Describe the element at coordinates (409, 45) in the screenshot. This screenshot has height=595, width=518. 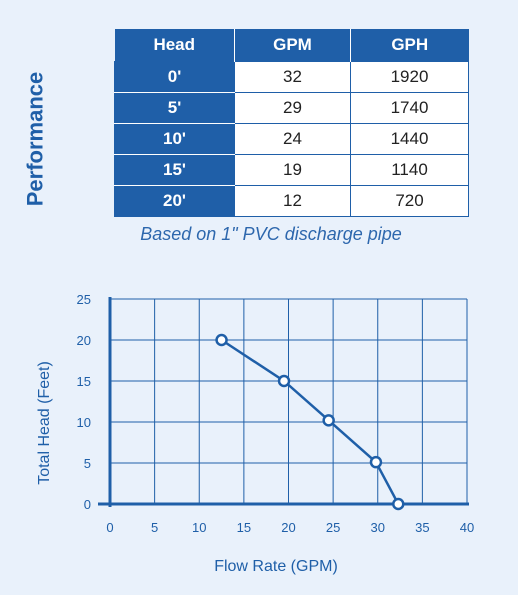
I see `header-gph: GPH` at that location.